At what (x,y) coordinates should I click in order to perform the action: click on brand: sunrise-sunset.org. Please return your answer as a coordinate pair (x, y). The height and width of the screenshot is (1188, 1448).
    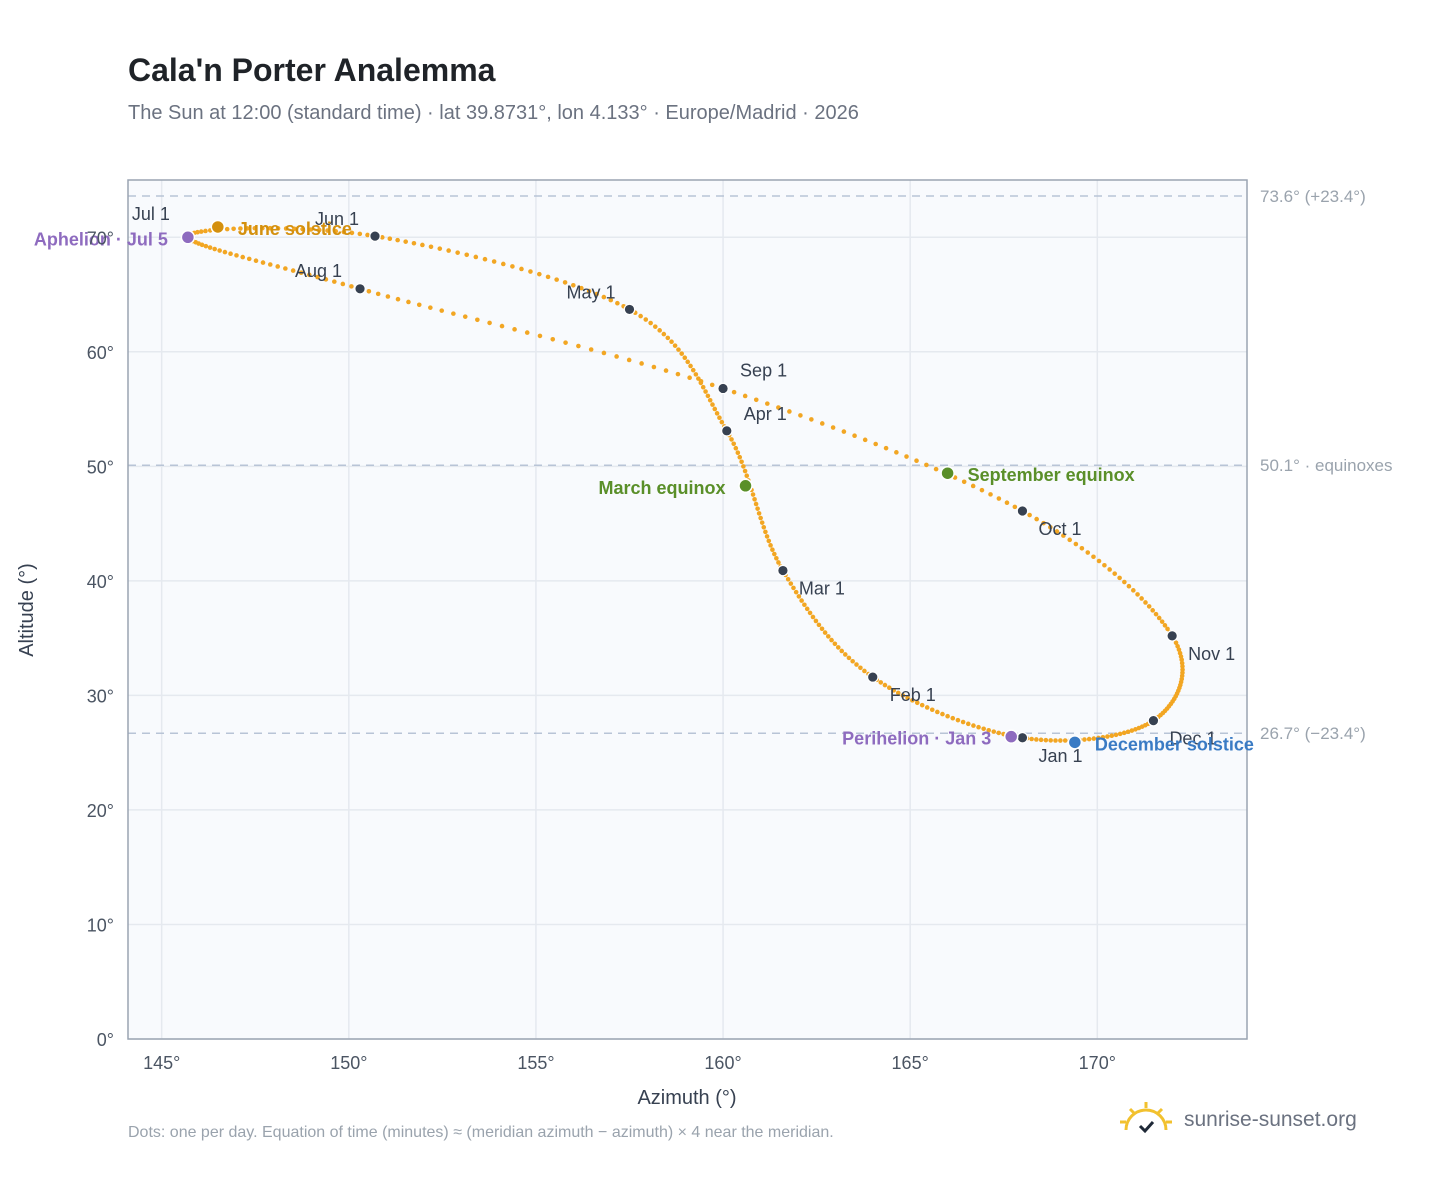
    Looking at the image, I should click on (1237, 1120).